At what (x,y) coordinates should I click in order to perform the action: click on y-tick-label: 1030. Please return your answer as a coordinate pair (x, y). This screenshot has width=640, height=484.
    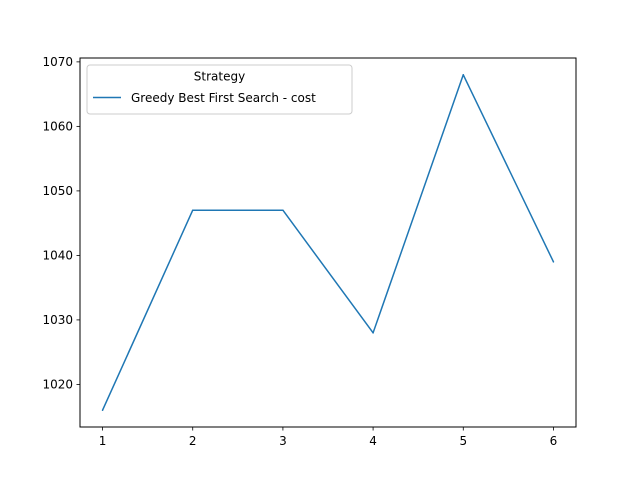
    Looking at the image, I should click on (57, 320).